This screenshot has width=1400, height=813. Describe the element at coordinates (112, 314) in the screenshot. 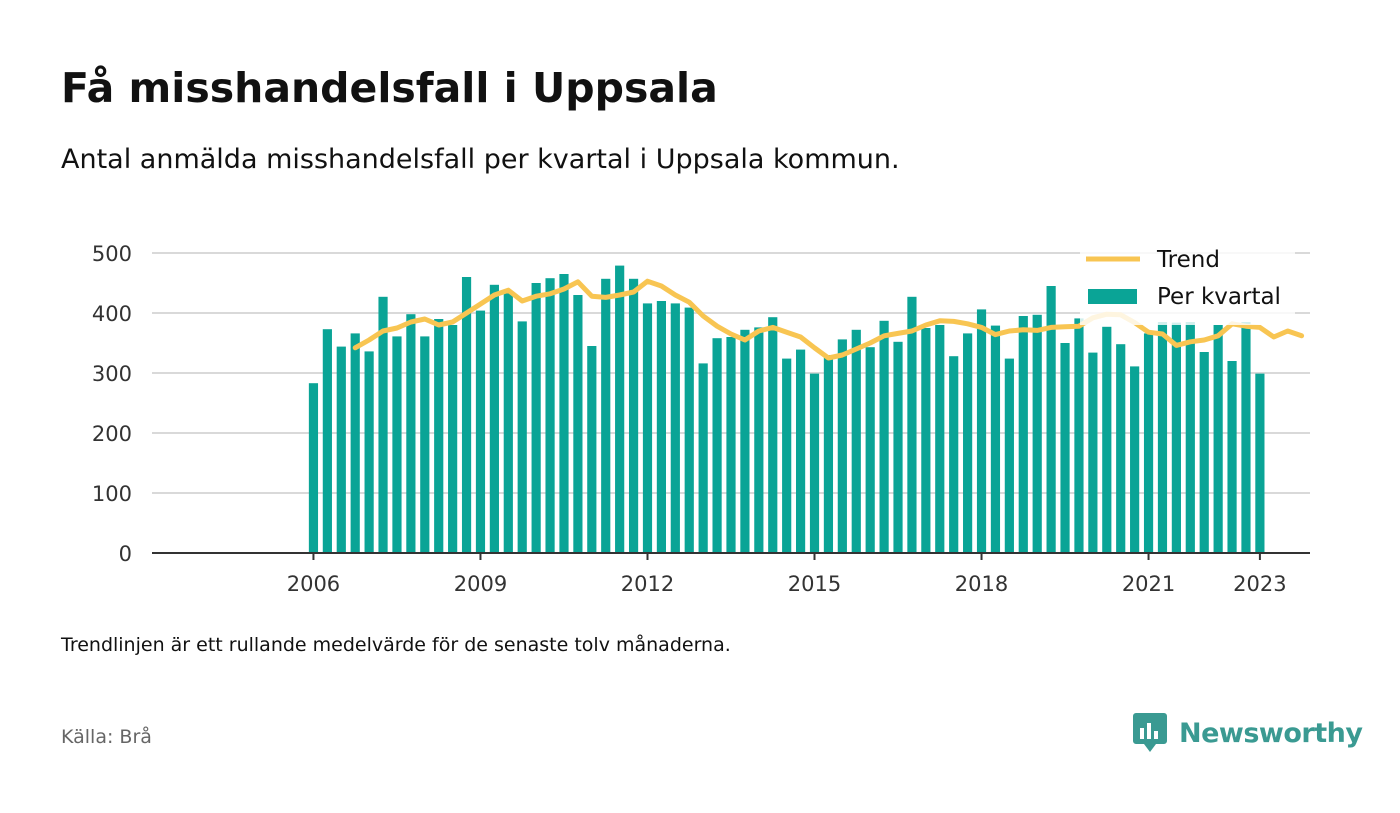

I see `y-tick-label: 400` at that location.